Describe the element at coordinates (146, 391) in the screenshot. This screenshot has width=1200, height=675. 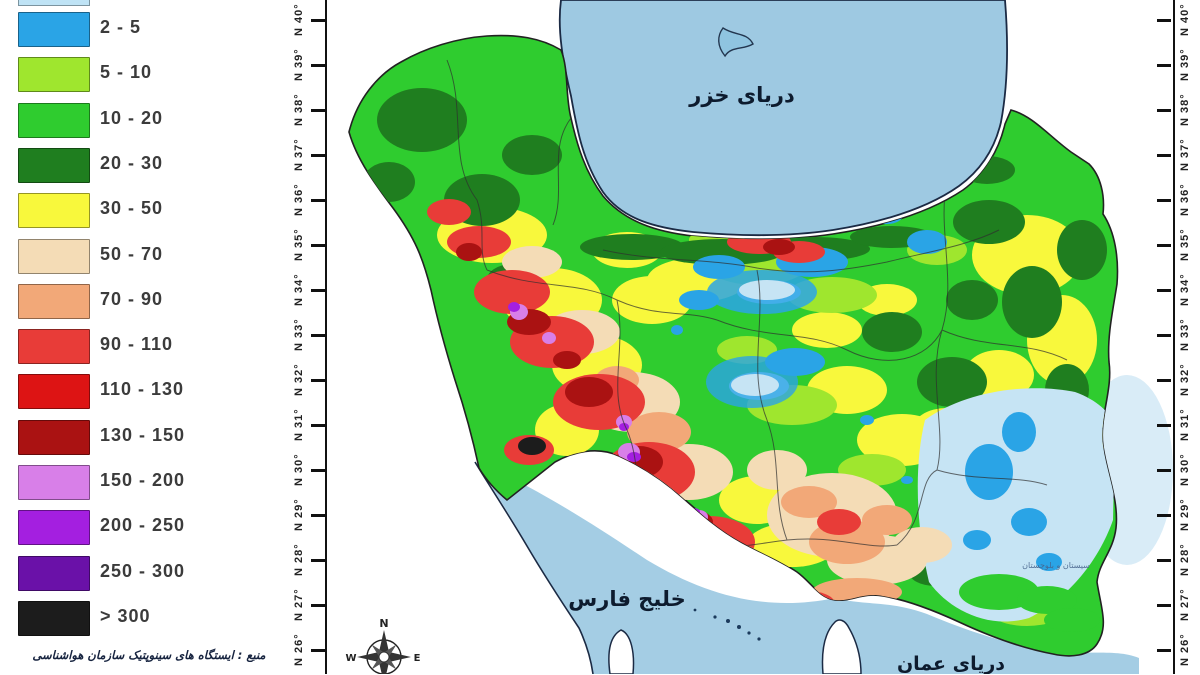
I see `legend-item: 110 - 130` at that location.